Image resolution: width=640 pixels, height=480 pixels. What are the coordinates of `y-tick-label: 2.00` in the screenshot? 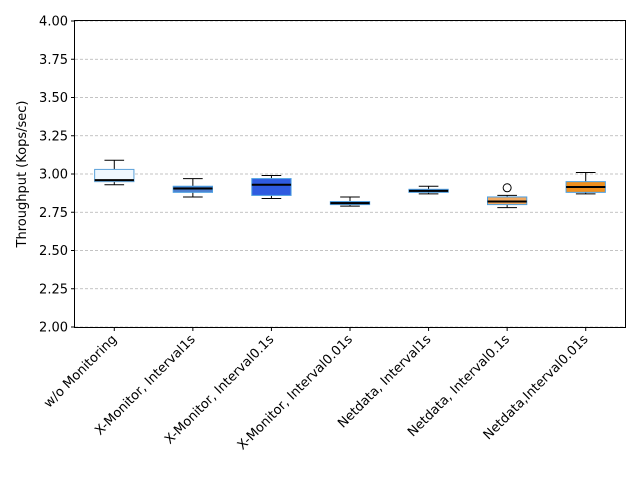 It's located at (53, 328).